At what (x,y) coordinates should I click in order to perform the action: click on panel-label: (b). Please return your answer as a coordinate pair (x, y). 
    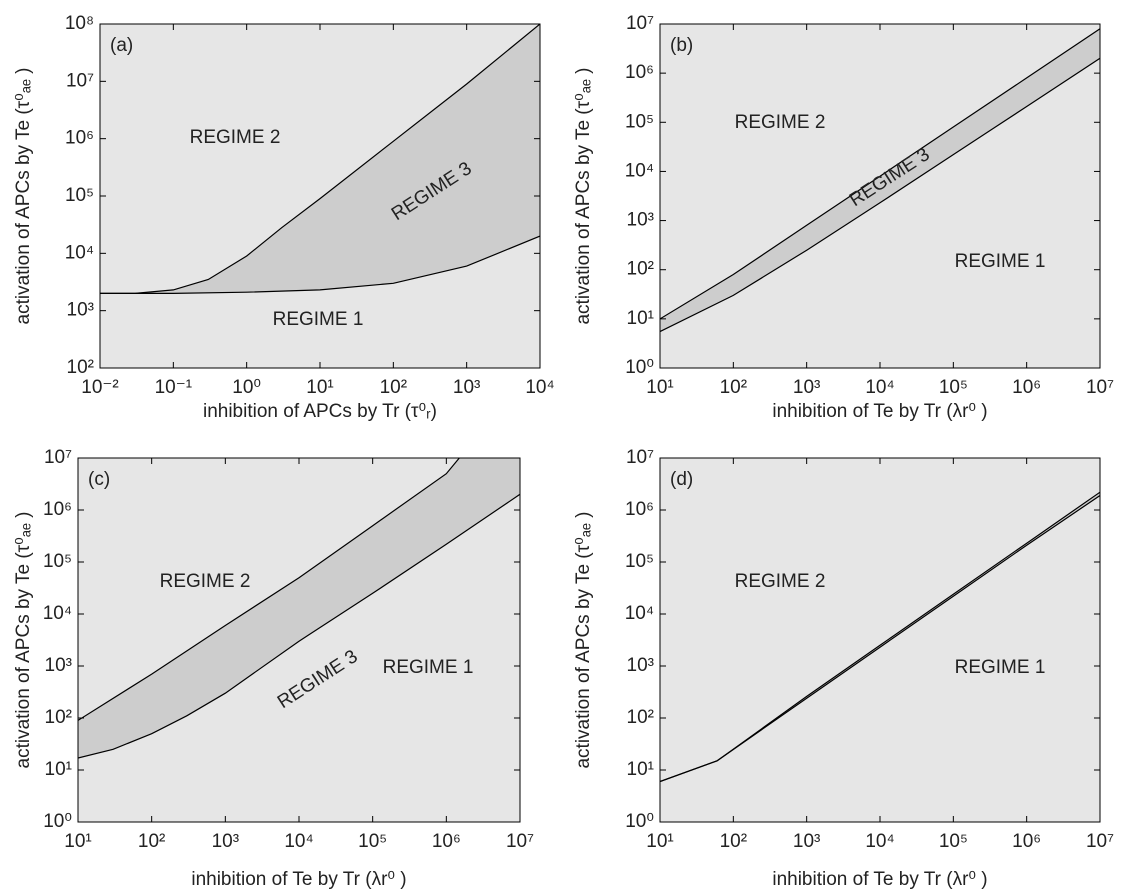
    Looking at the image, I should click on (681, 45).